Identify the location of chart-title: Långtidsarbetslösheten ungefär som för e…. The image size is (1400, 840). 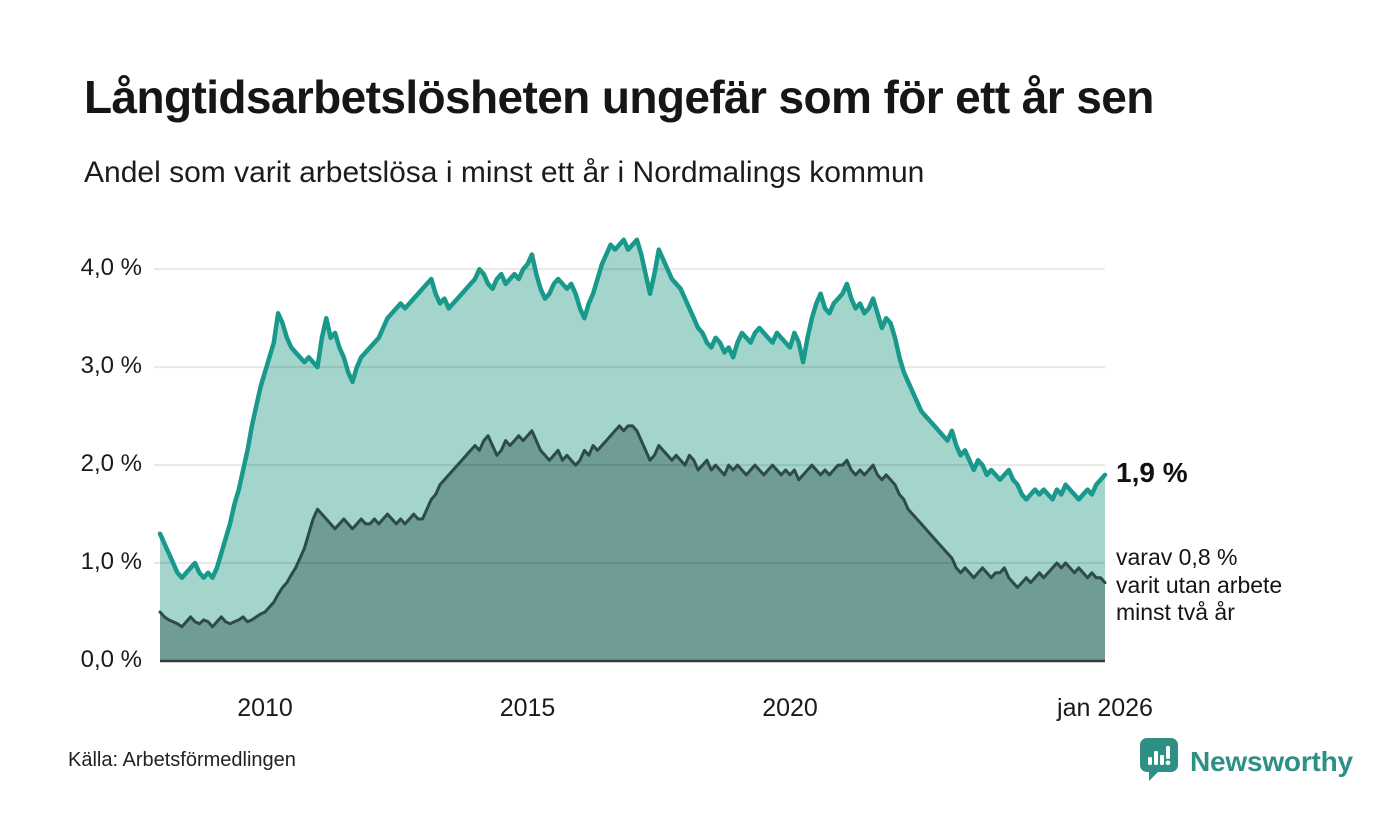
(619, 97).